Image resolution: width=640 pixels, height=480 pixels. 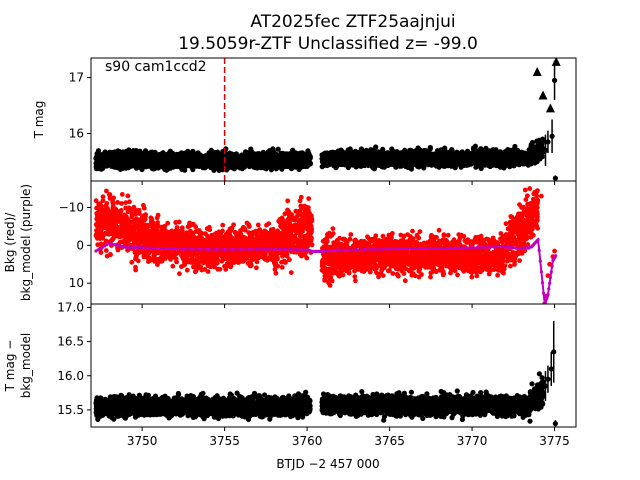 I want to click on figure-title-line1: AT2025fec ZTF25aajnjui, so click(x=352, y=22).